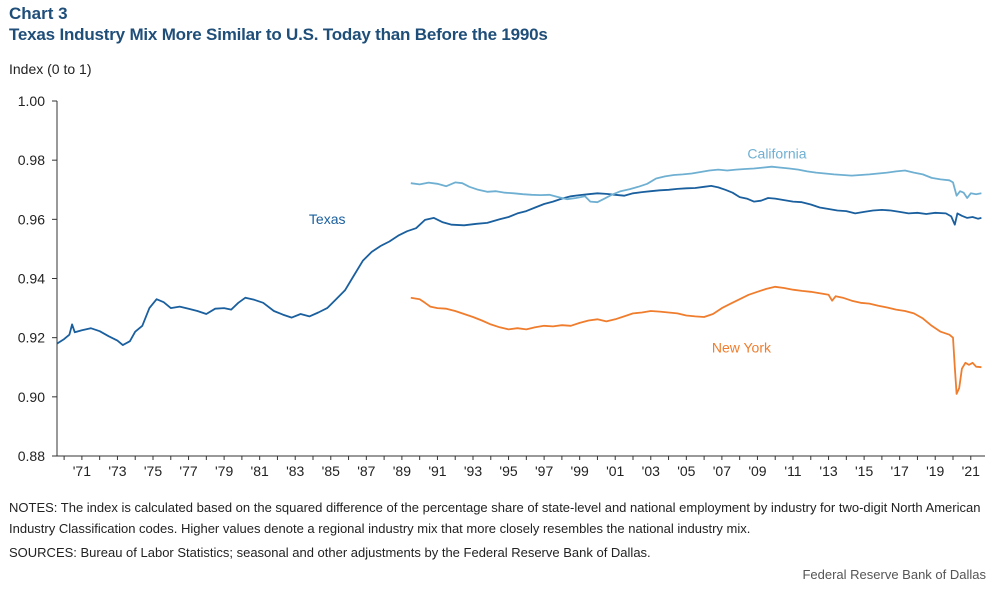 This screenshot has width=996, height=589. I want to click on x-tick-label: '89, so click(402, 471).